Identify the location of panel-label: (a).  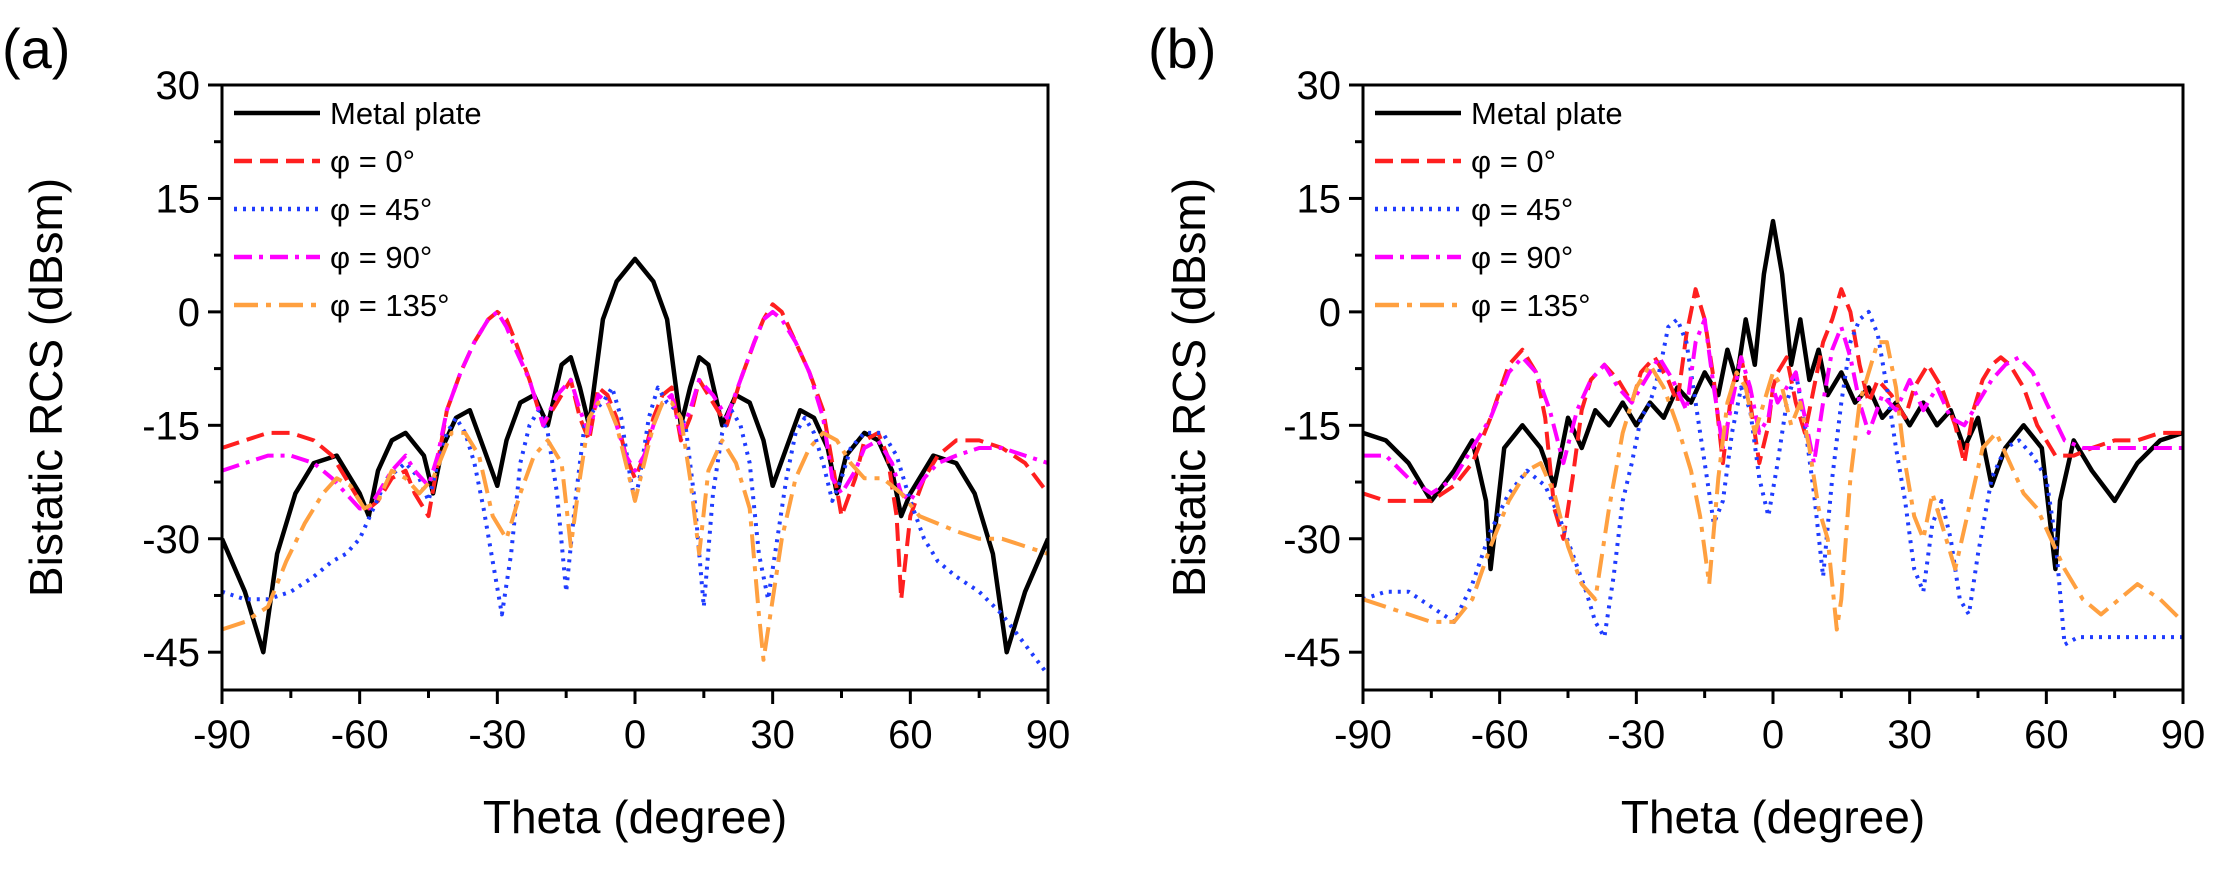
(36, 48).